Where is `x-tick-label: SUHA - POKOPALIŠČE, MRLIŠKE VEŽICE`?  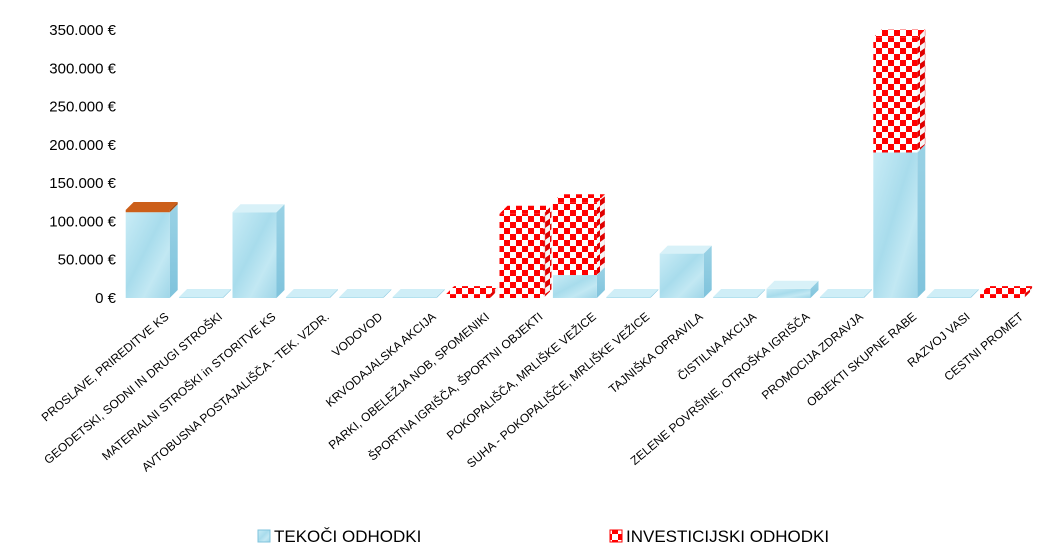
x-tick-label: SUHA - POKOPALIŠČE, MRLIŠKE VEŽICE is located at coordinates (557, 390).